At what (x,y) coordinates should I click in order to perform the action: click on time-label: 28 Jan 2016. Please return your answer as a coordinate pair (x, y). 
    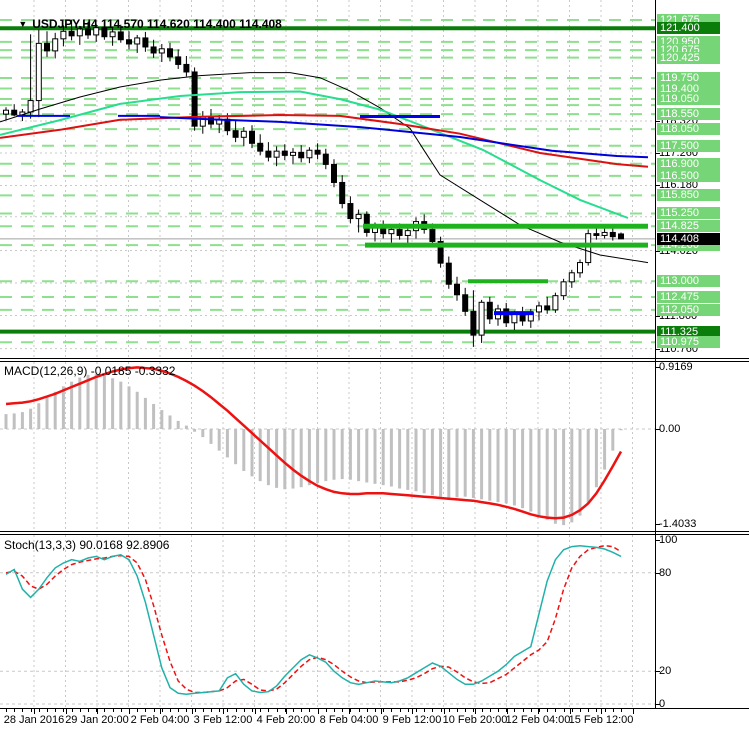
    Looking at the image, I should click on (34, 720).